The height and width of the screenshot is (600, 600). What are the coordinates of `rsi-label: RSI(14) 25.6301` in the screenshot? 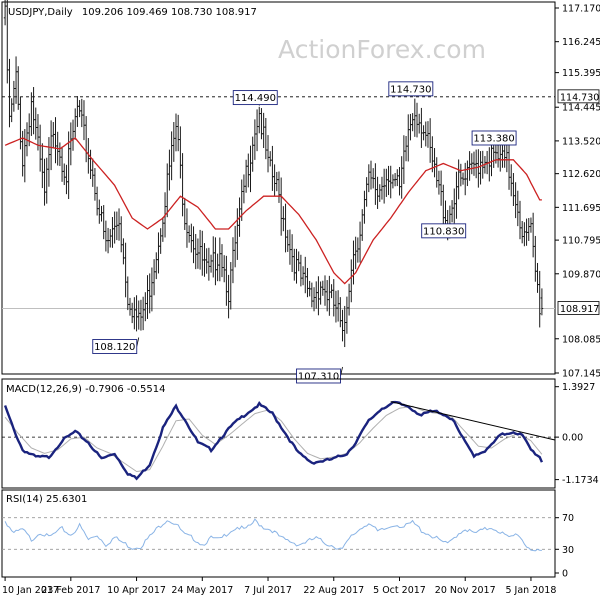 It's located at (46, 499).